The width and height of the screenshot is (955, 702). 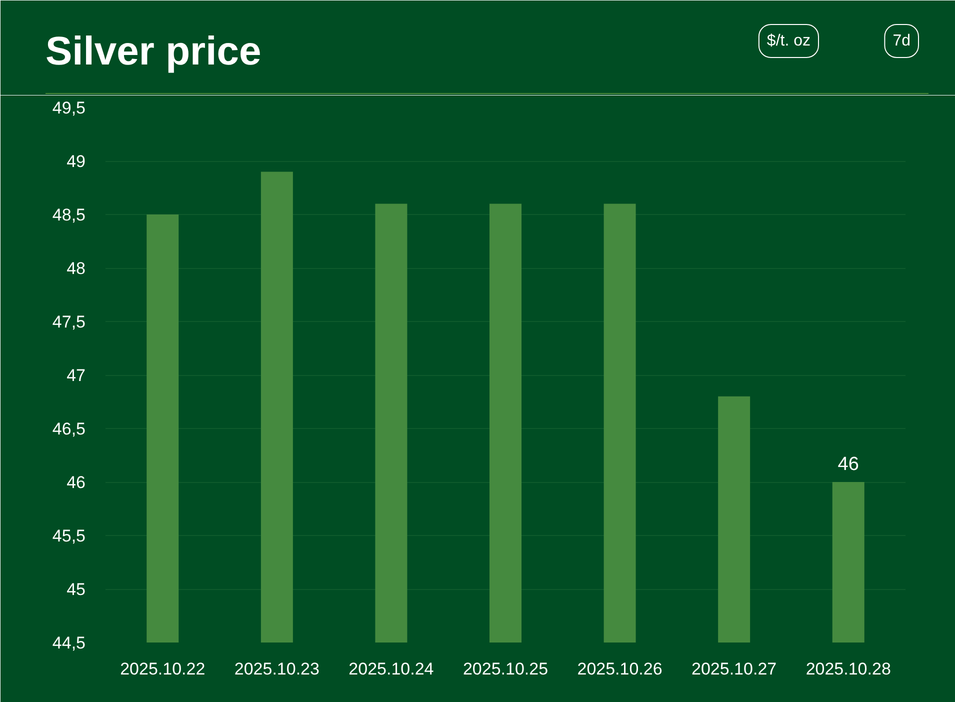 I want to click on x-tick-label: 2025.10.26, so click(x=619, y=669).